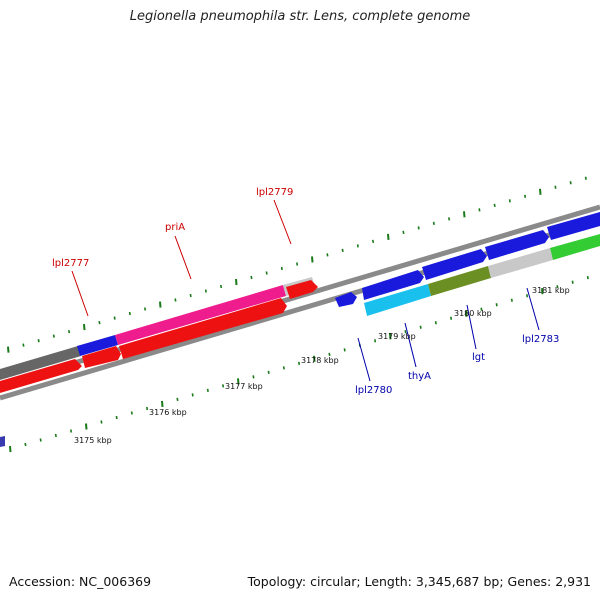 This screenshot has width=600, height=600. I want to click on accession-text: Accession: NC_006369, so click(80, 581).